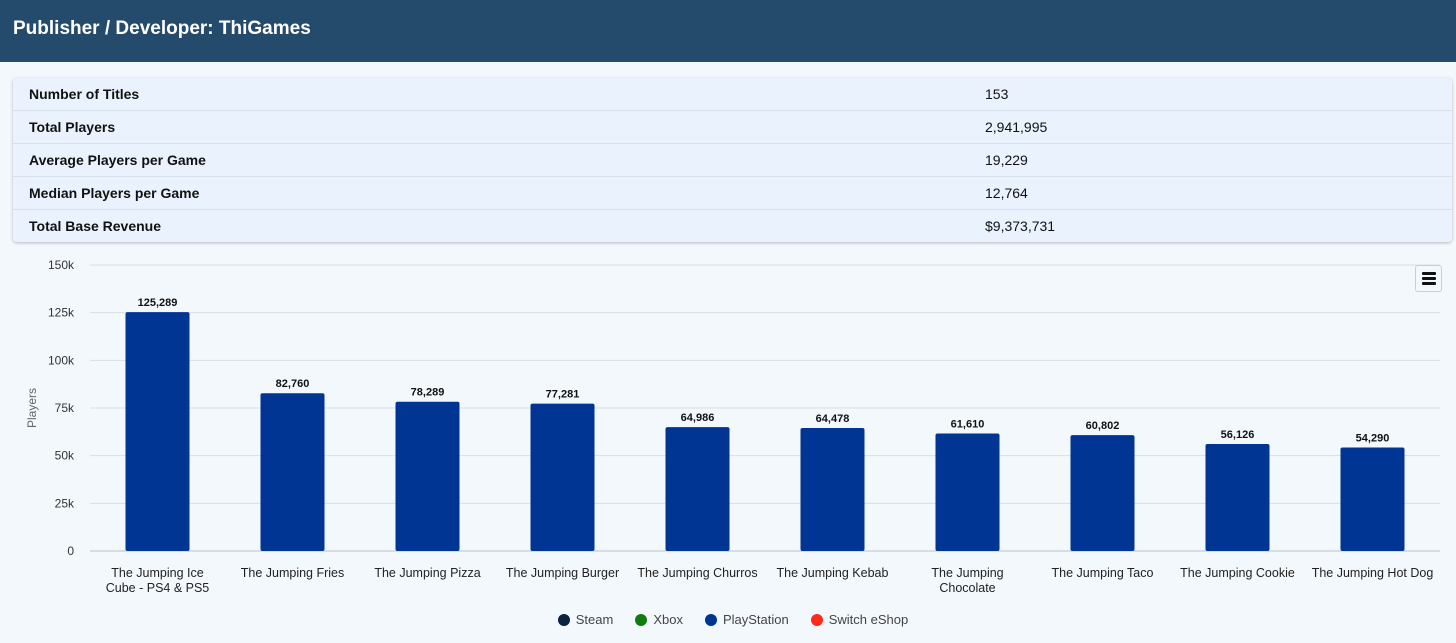  What do you see at coordinates (1006, 193) in the screenshot?
I see `stat-value: 12,764` at bounding box center [1006, 193].